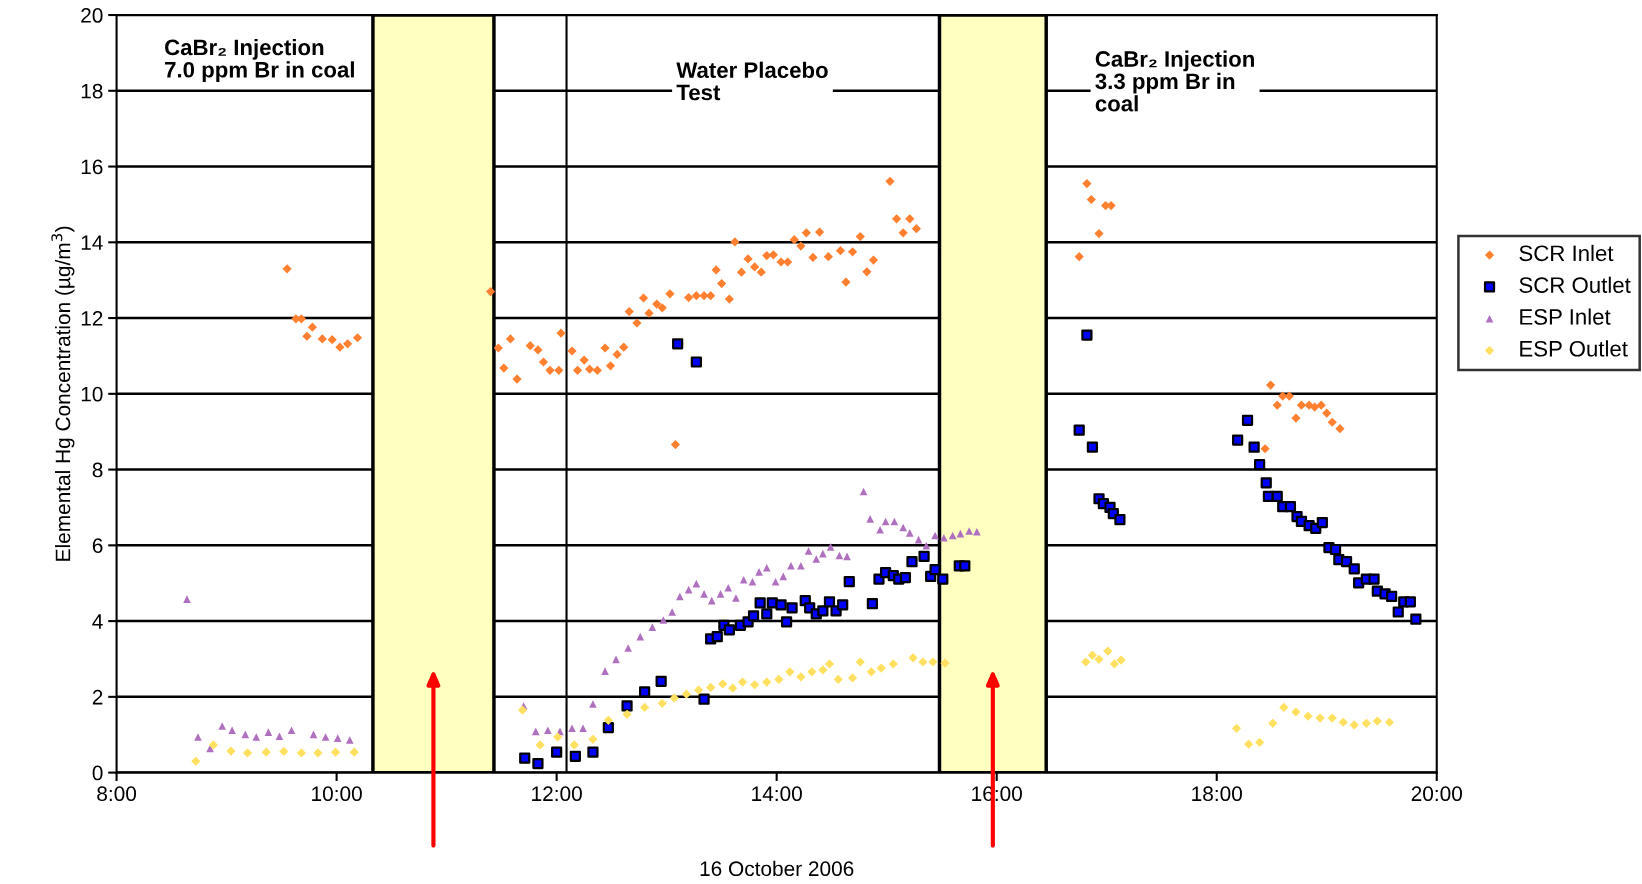 The height and width of the screenshot is (884, 1642). Describe the element at coordinates (557, 794) in the screenshot. I see `x-tick-label: 12:00` at that location.